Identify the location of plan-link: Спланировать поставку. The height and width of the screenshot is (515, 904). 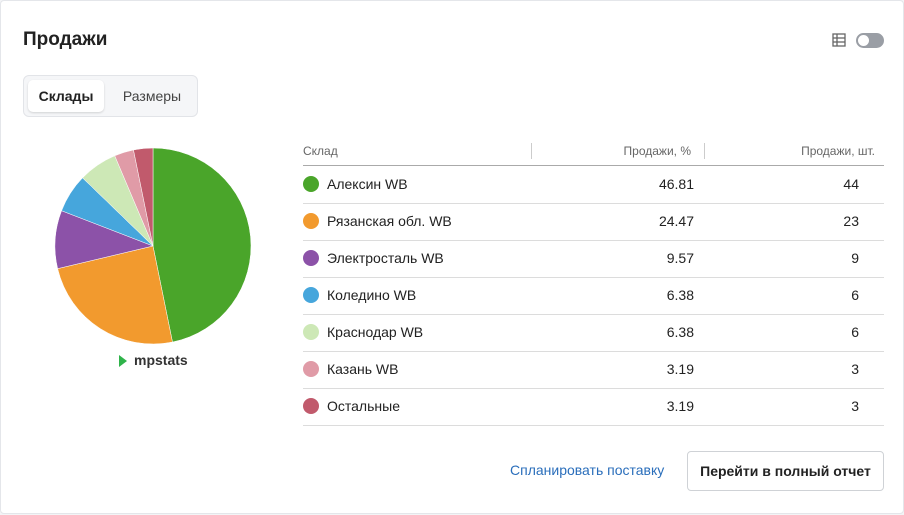
(587, 470).